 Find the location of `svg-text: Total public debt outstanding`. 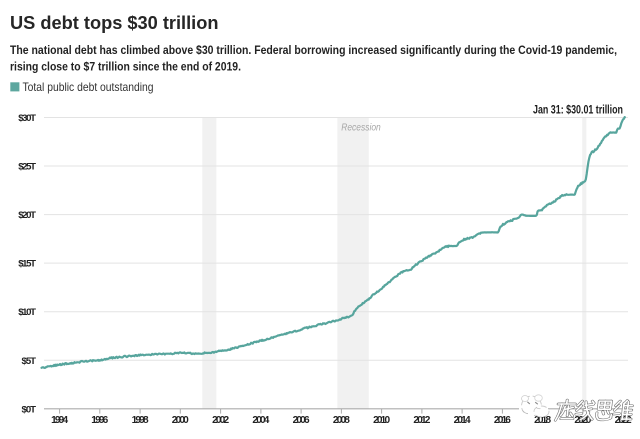

svg-text: Total public debt outstanding is located at coordinates (88, 87).